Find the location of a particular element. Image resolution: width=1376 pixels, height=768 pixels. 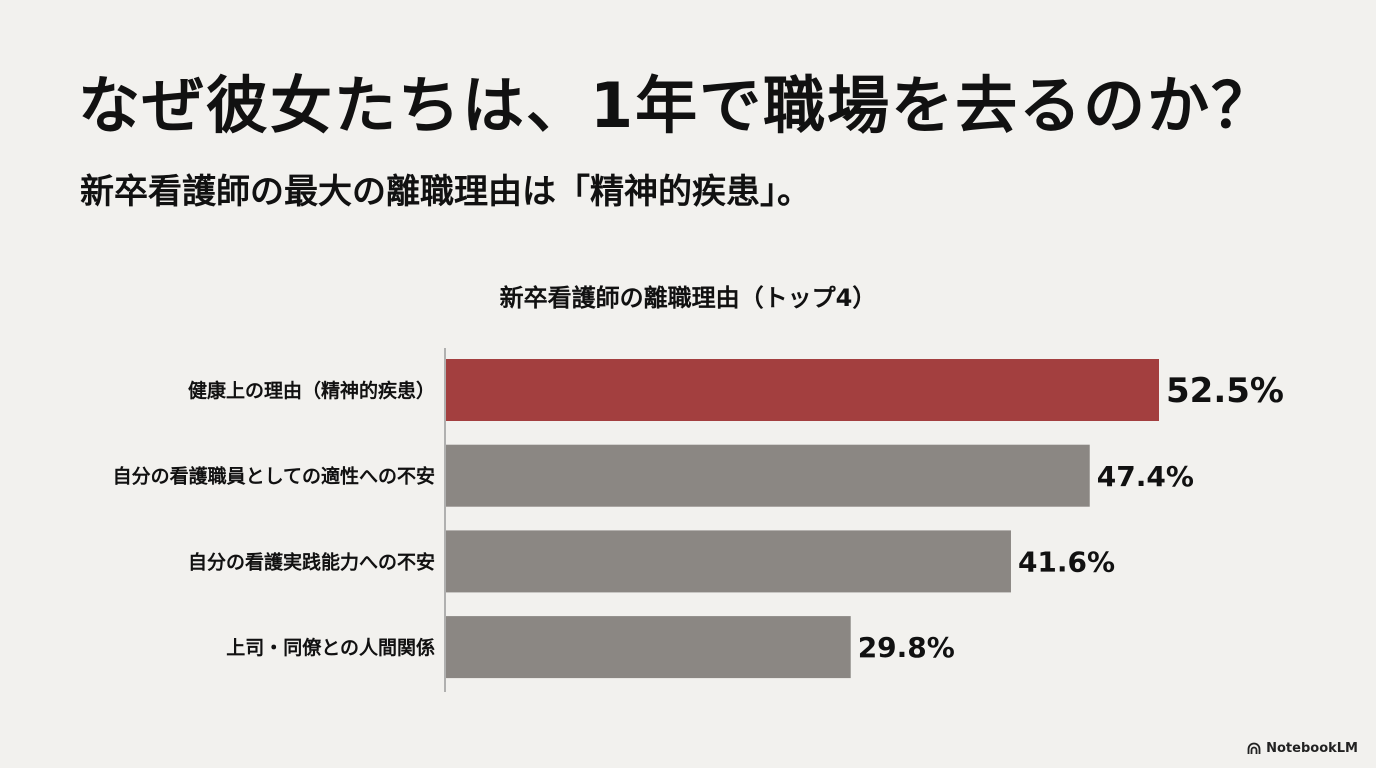

category-label-0: 健康上の理由（精神的疾患） is located at coordinates (311, 390).